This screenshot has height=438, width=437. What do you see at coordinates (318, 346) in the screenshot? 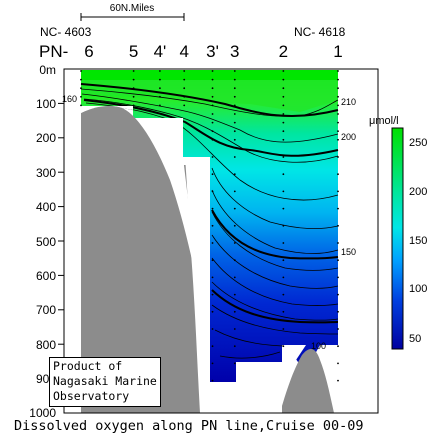
I see `contour-label: 100` at bounding box center [318, 346].